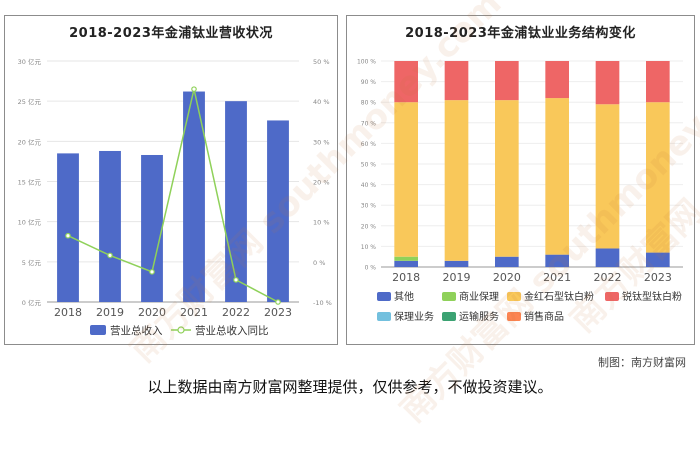 Image resolution: width=700 pixels, height=467 pixels. What do you see at coordinates (98, 330) in the screenshot?
I see `legend-swatch-revenue` at bounding box center [98, 330].